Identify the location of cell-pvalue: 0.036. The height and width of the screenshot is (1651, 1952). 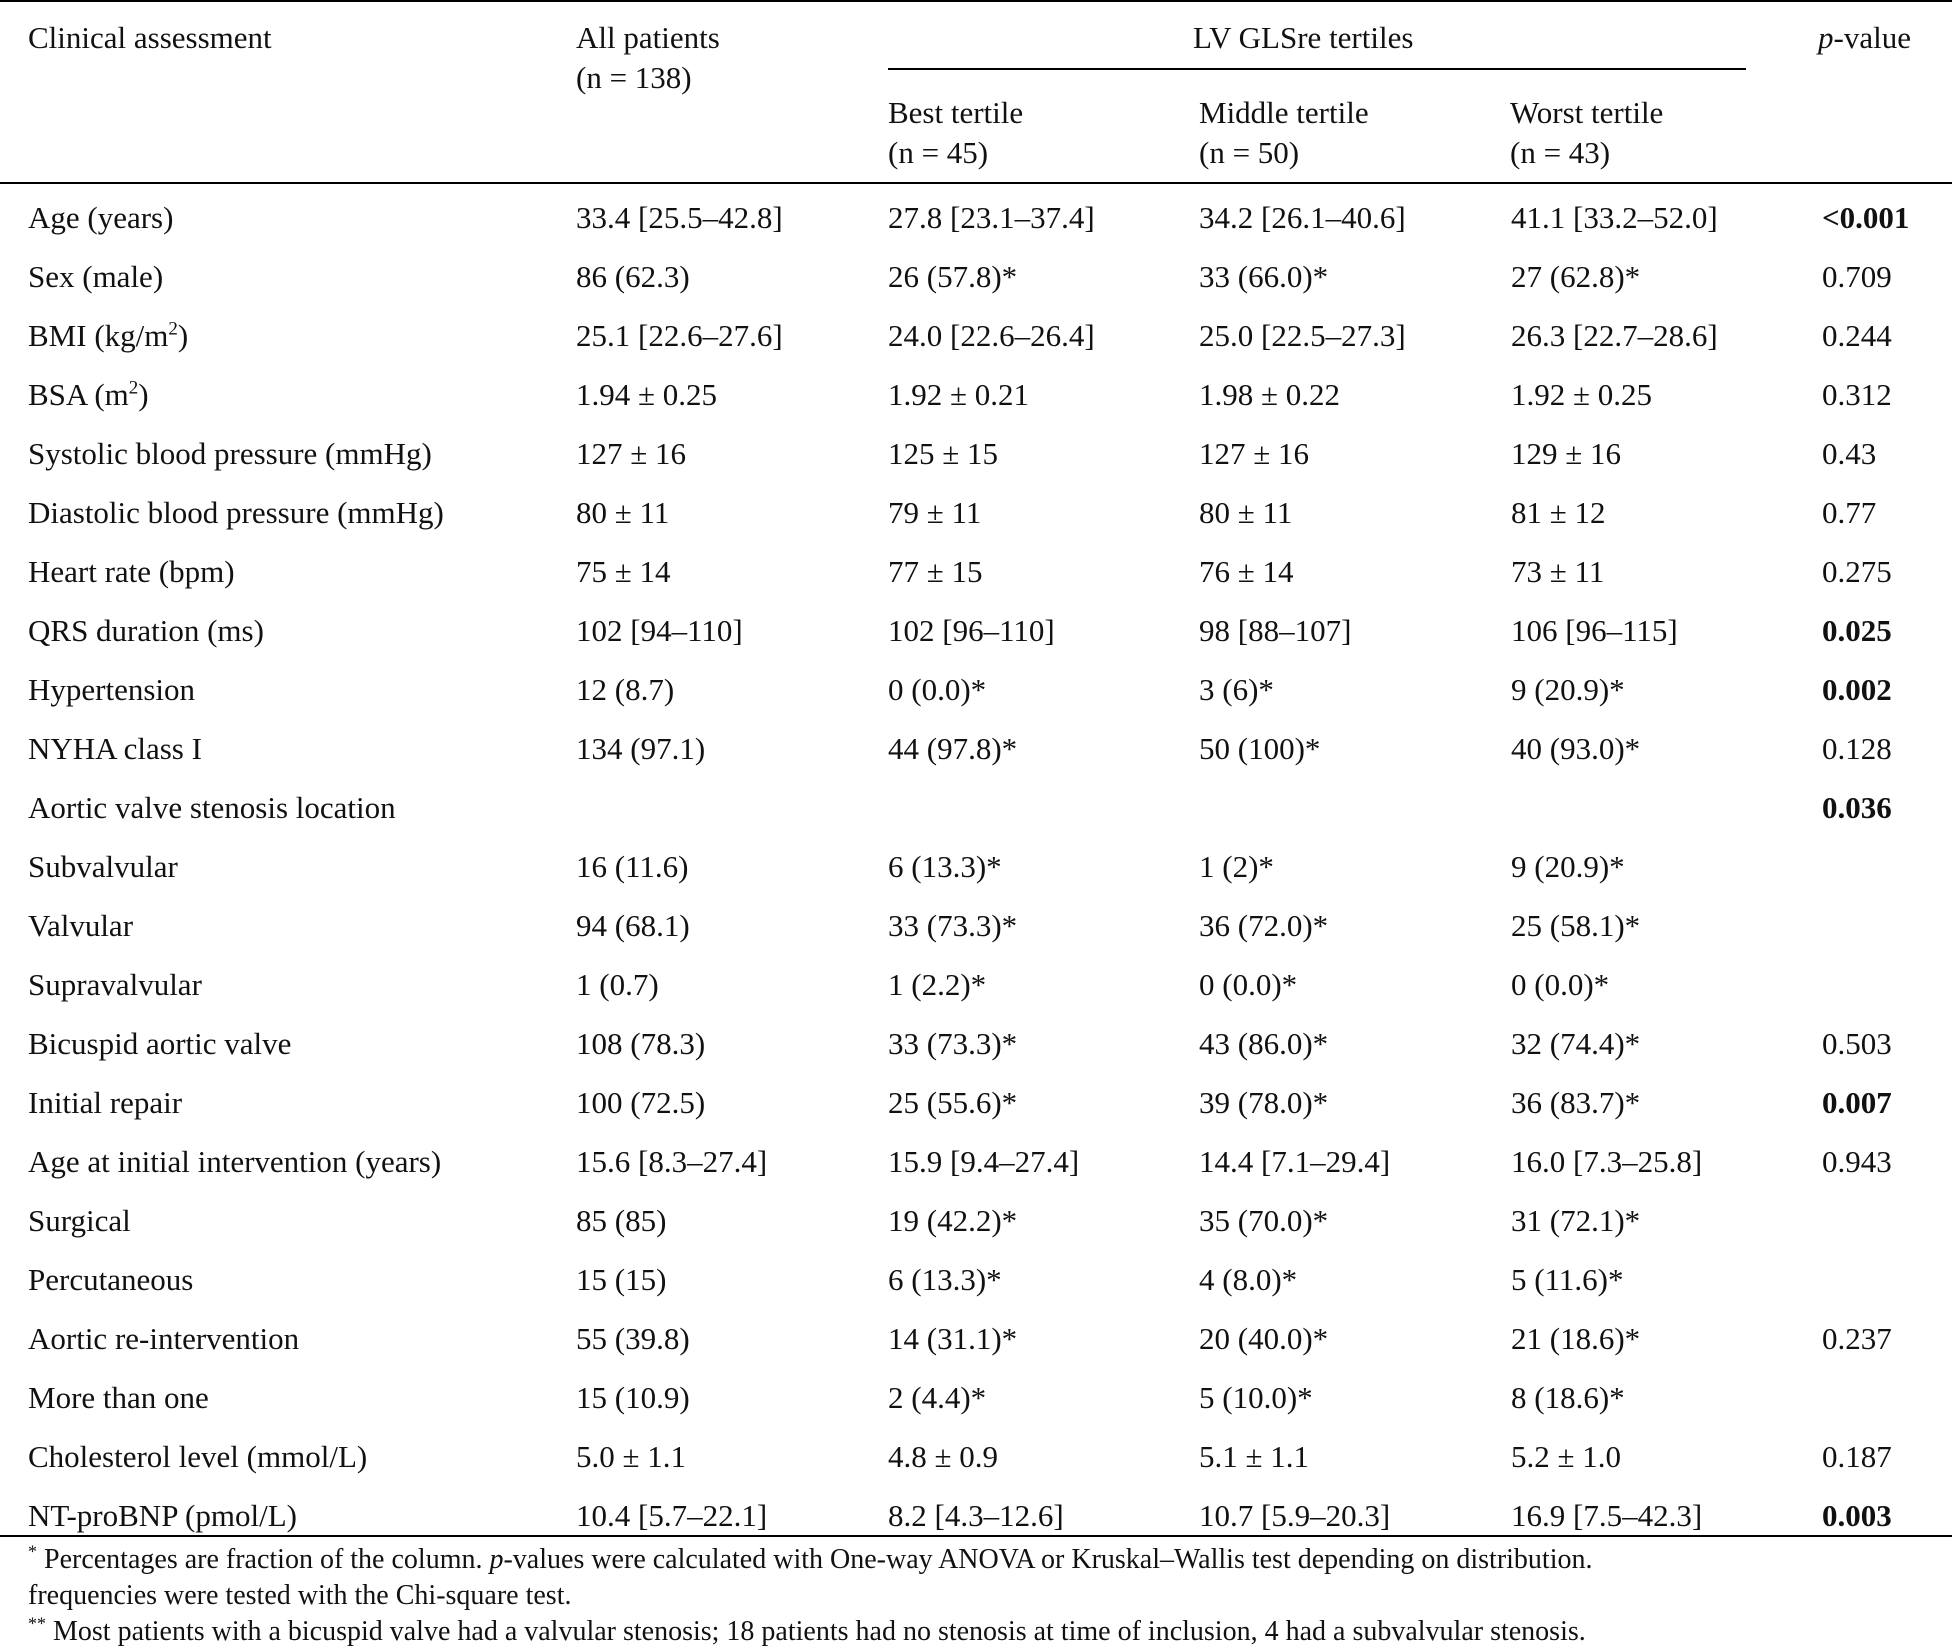
(1857, 807).